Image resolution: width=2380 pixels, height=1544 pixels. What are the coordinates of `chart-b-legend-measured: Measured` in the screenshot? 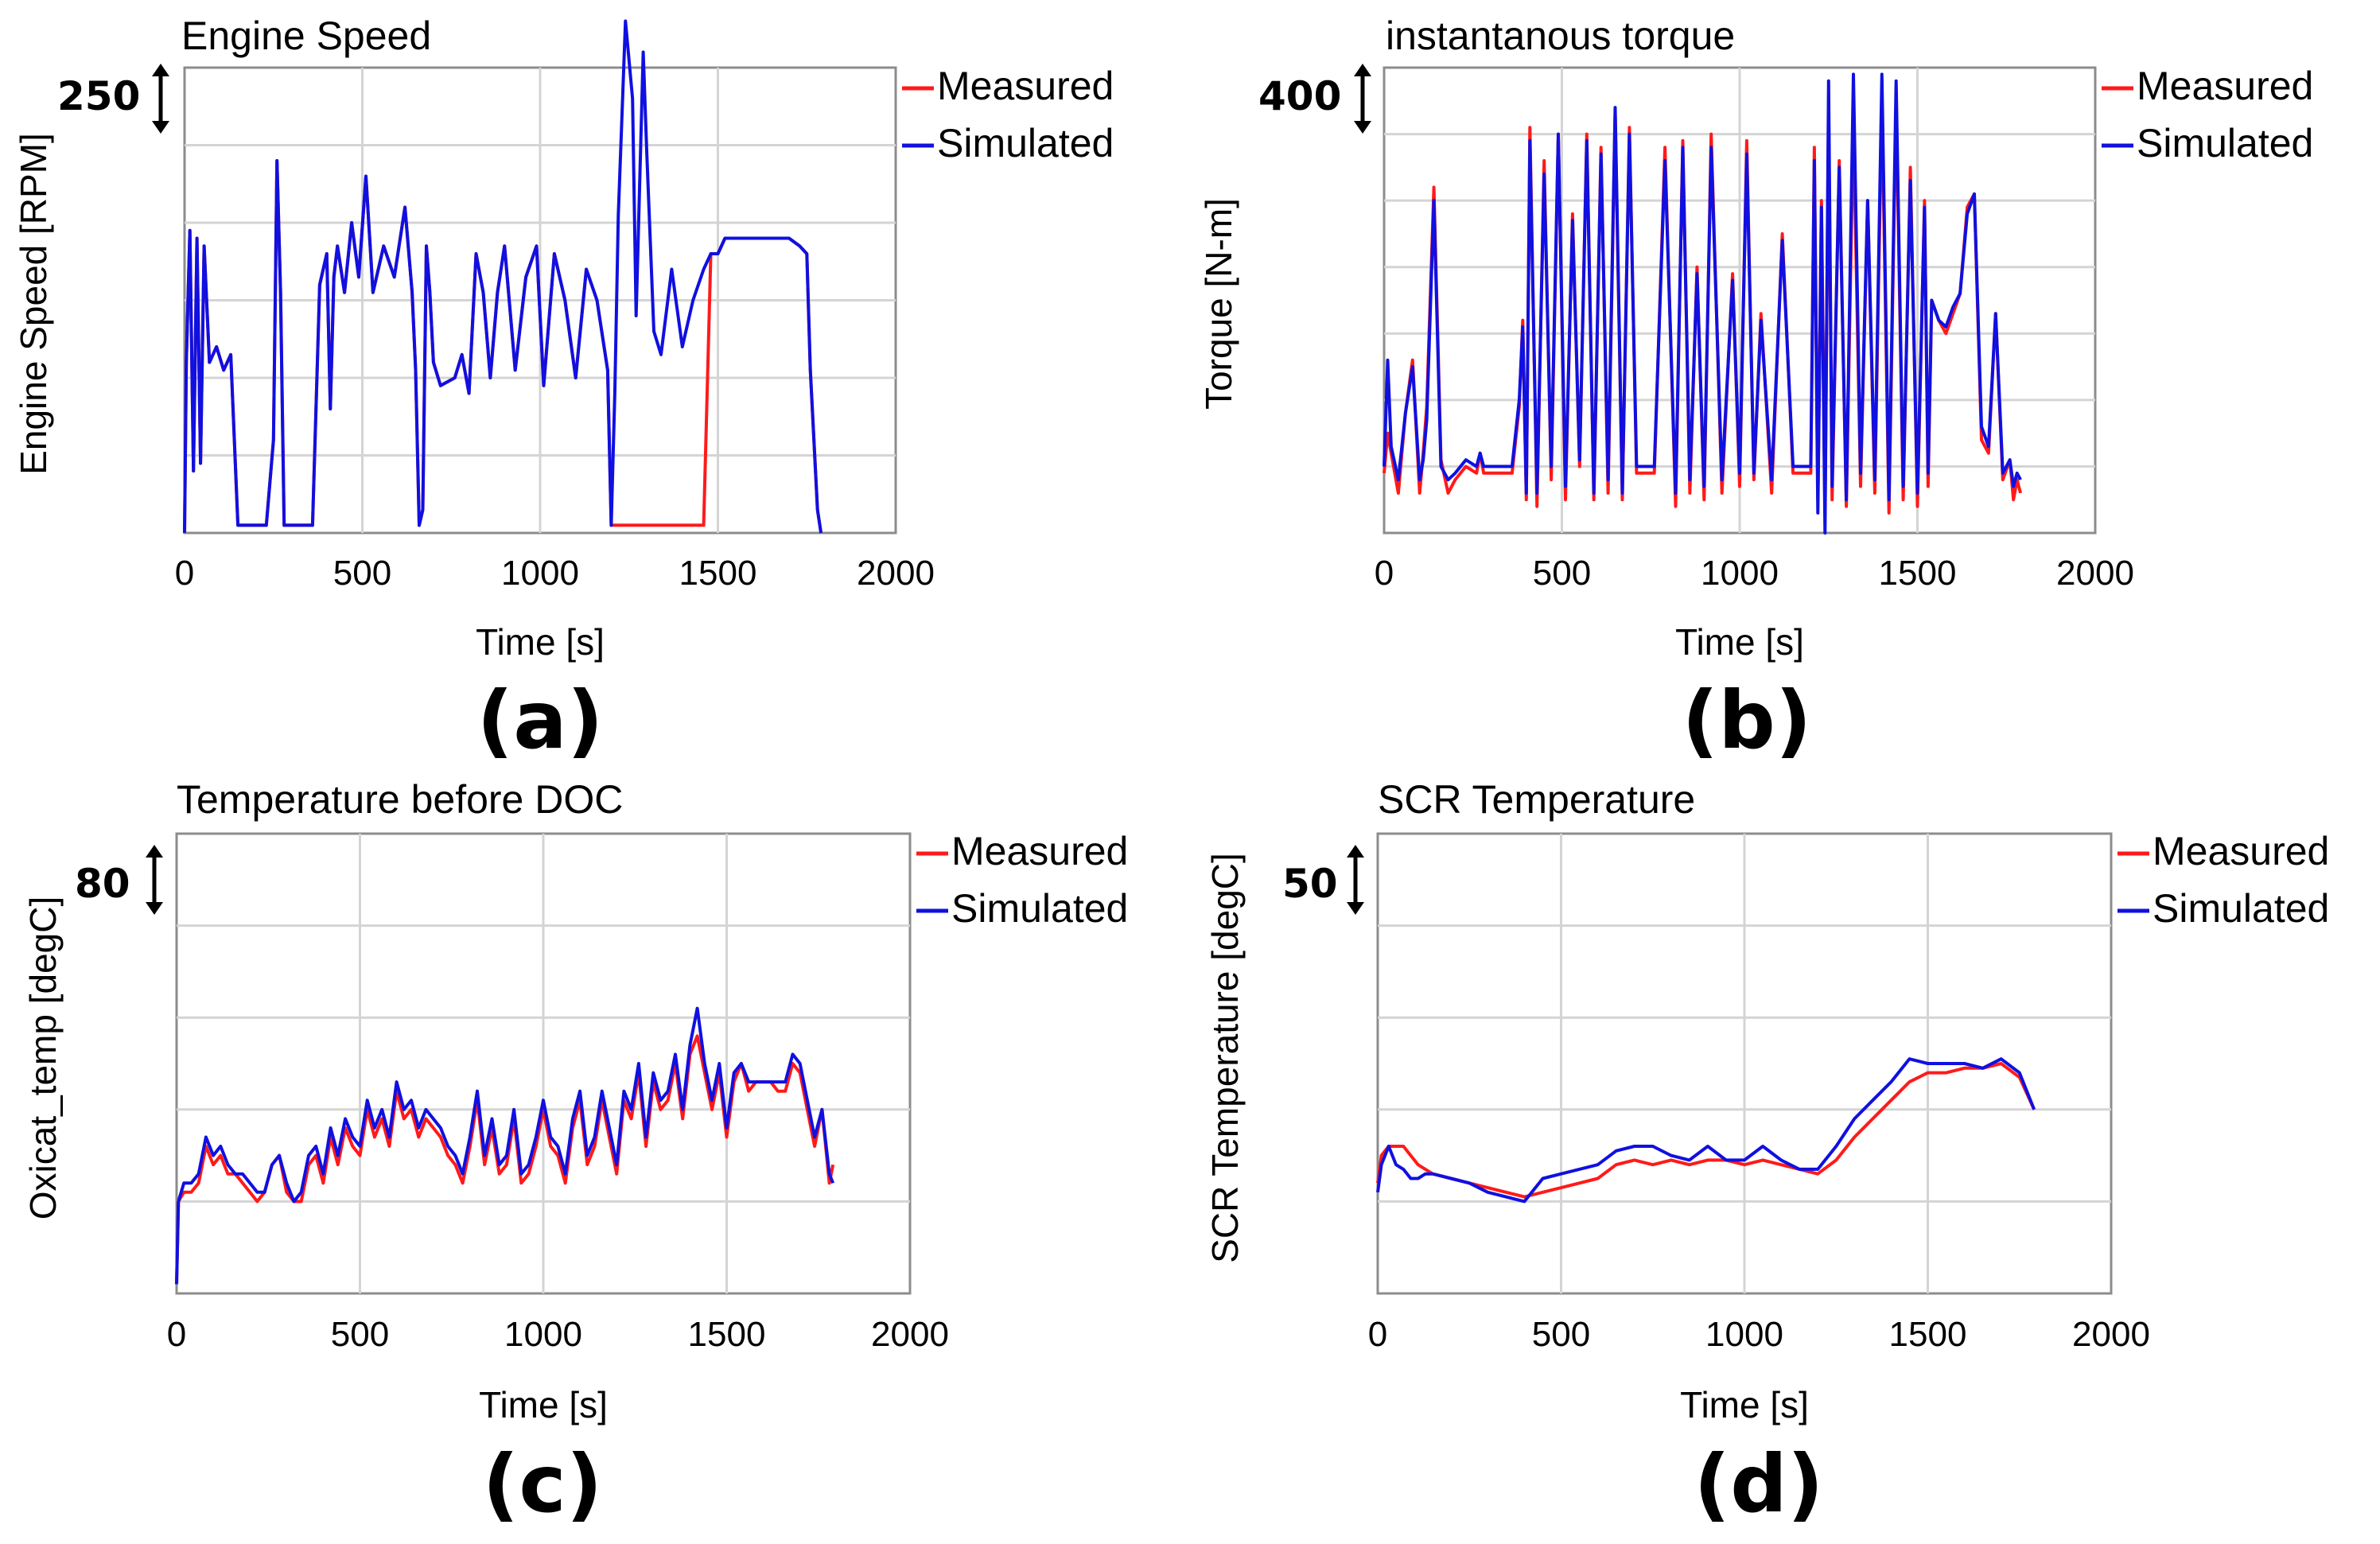 It's located at (2225, 86).